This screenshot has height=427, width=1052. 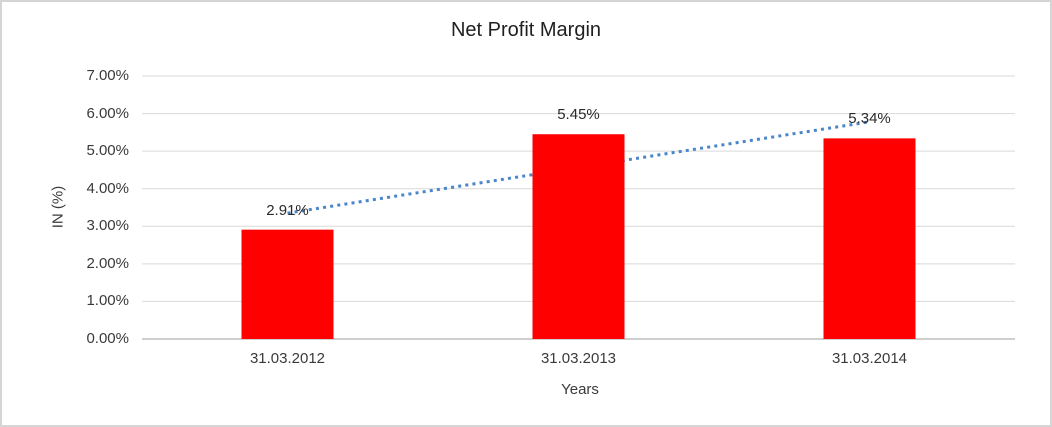 What do you see at coordinates (107, 75) in the screenshot?
I see `y-tick-label: 7.00%` at bounding box center [107, 75].